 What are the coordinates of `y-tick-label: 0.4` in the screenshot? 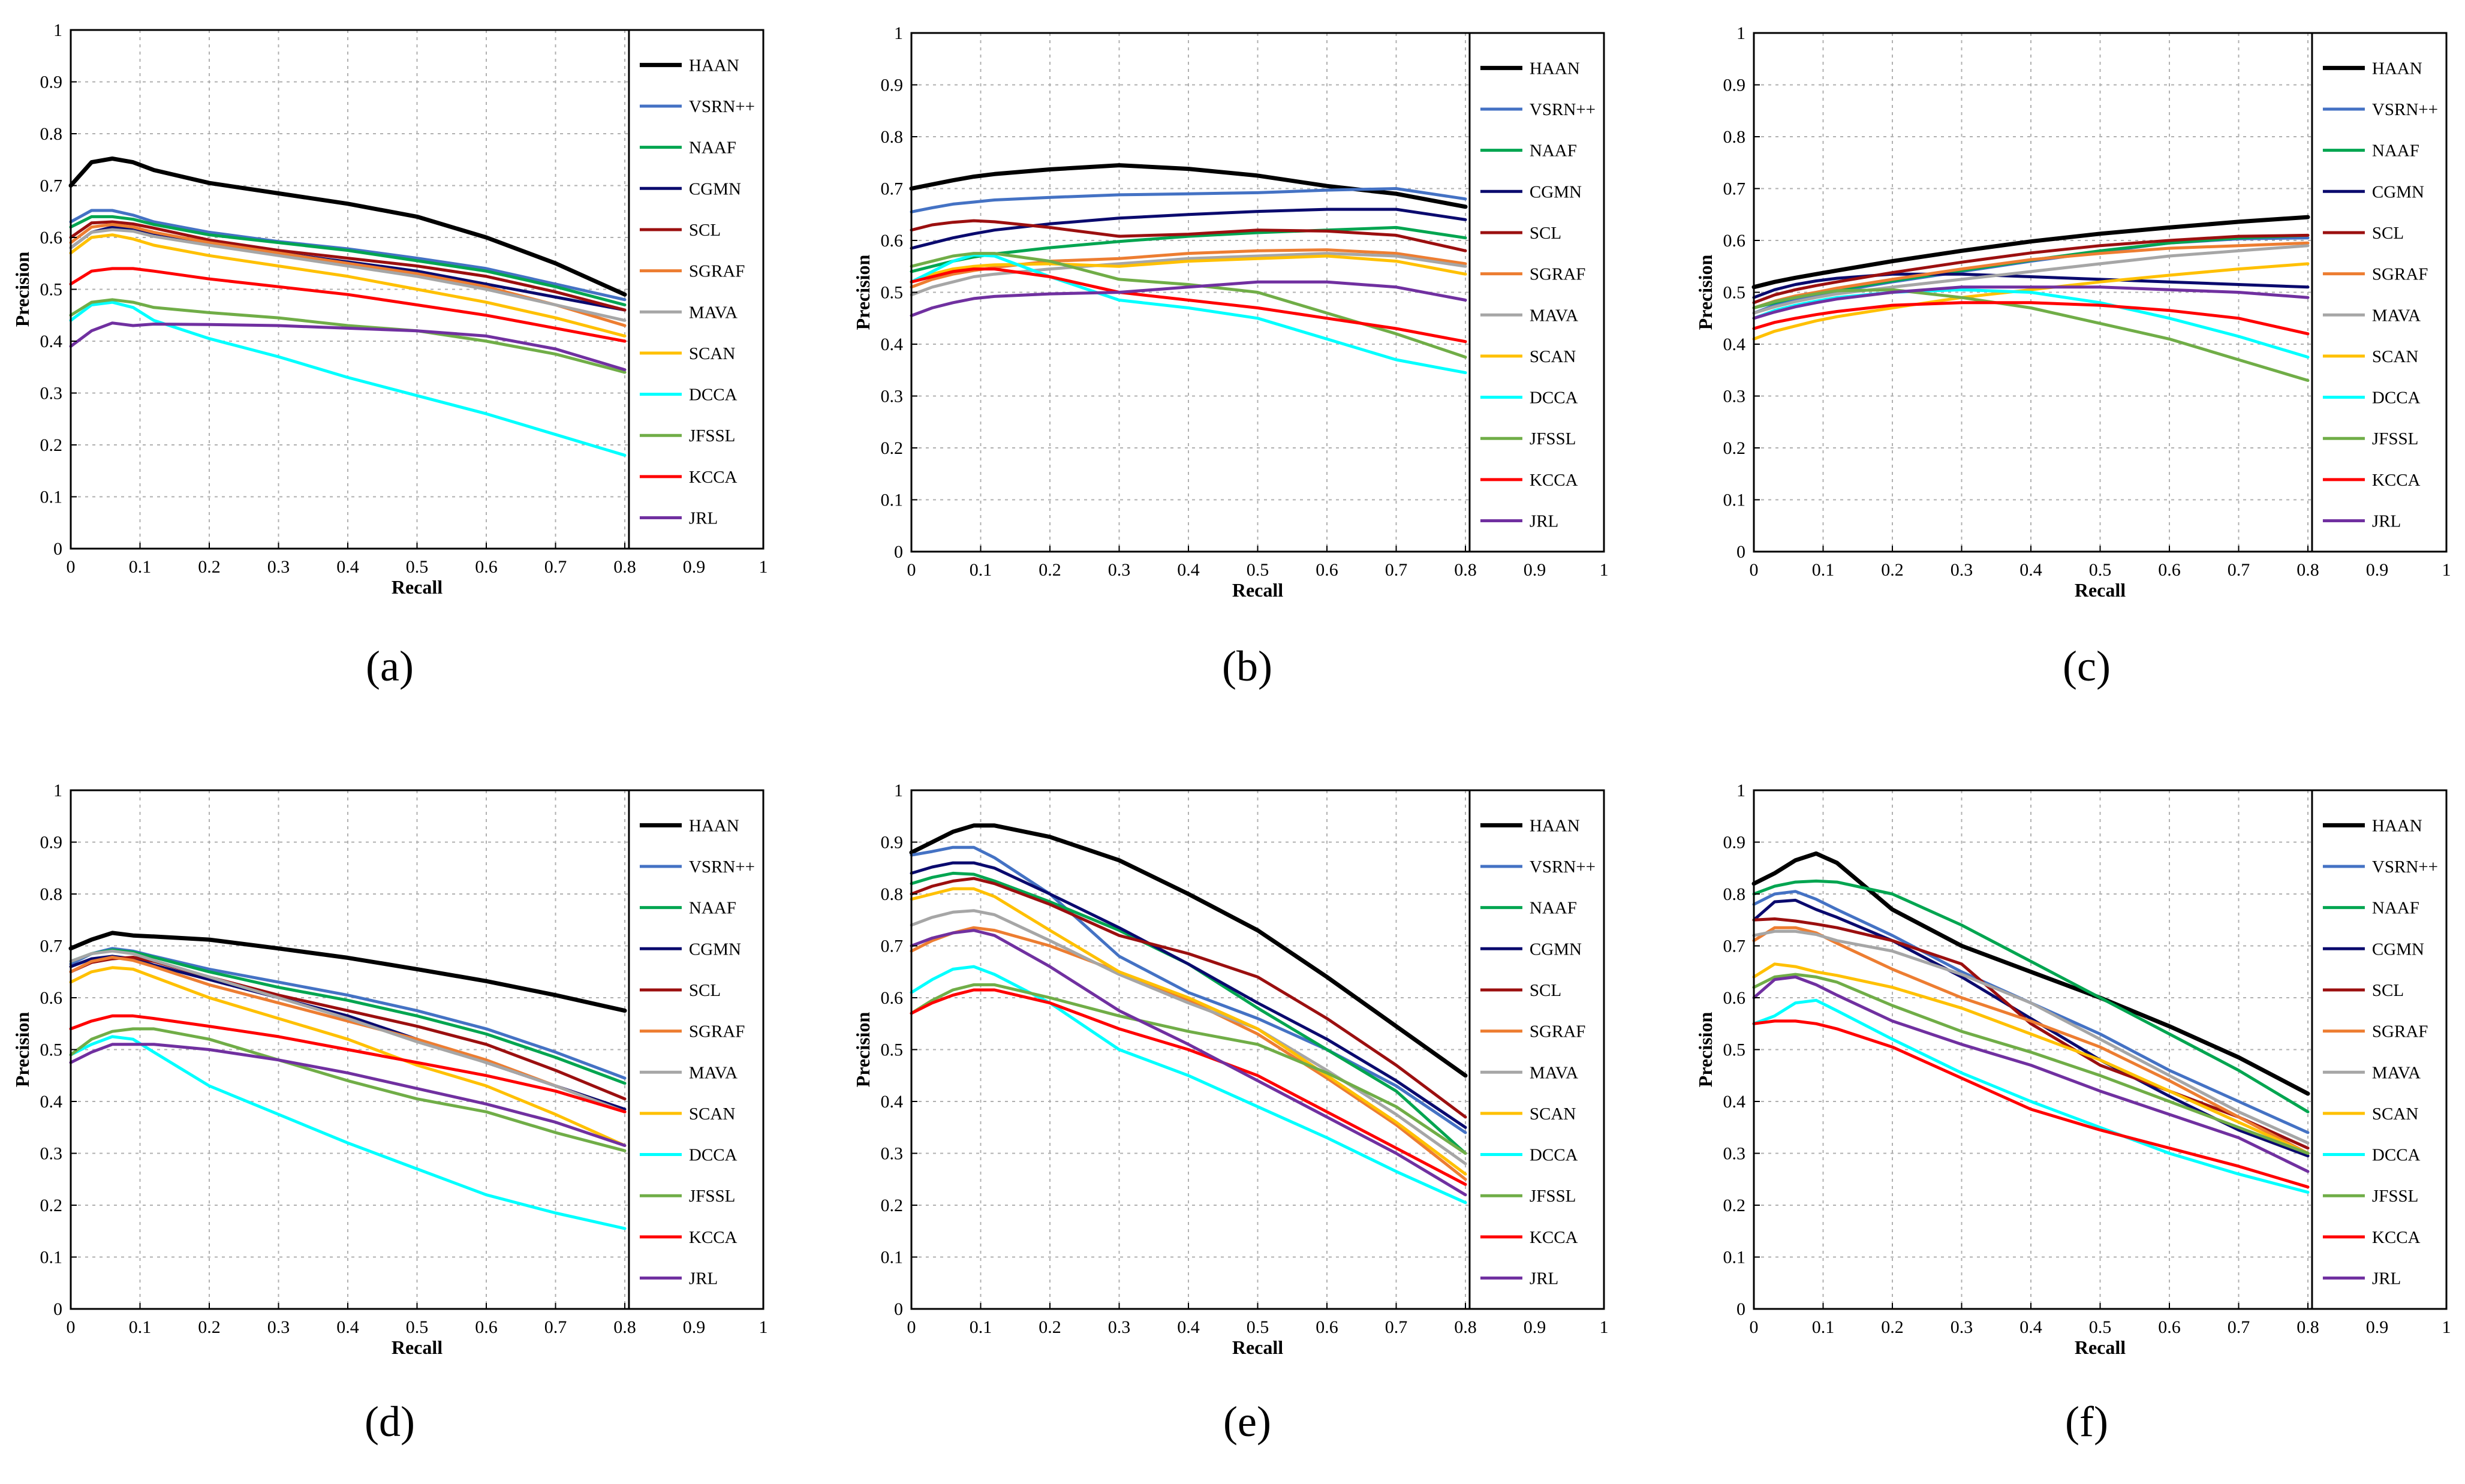 It's located at (892, 1102).